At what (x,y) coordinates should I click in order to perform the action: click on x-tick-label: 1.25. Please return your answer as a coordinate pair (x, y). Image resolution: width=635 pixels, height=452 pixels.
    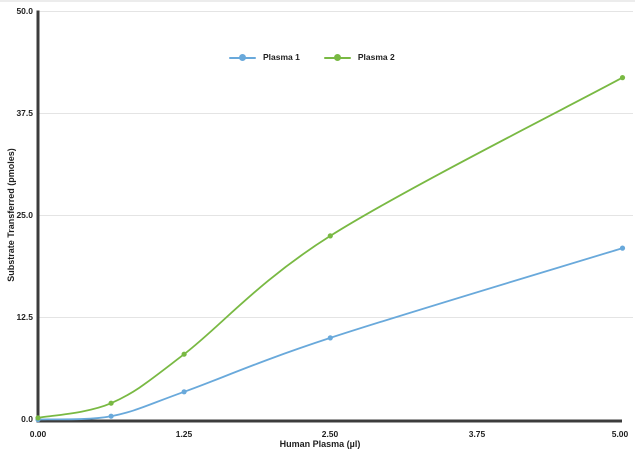
    Looking at the image, I should click on (184, 434).